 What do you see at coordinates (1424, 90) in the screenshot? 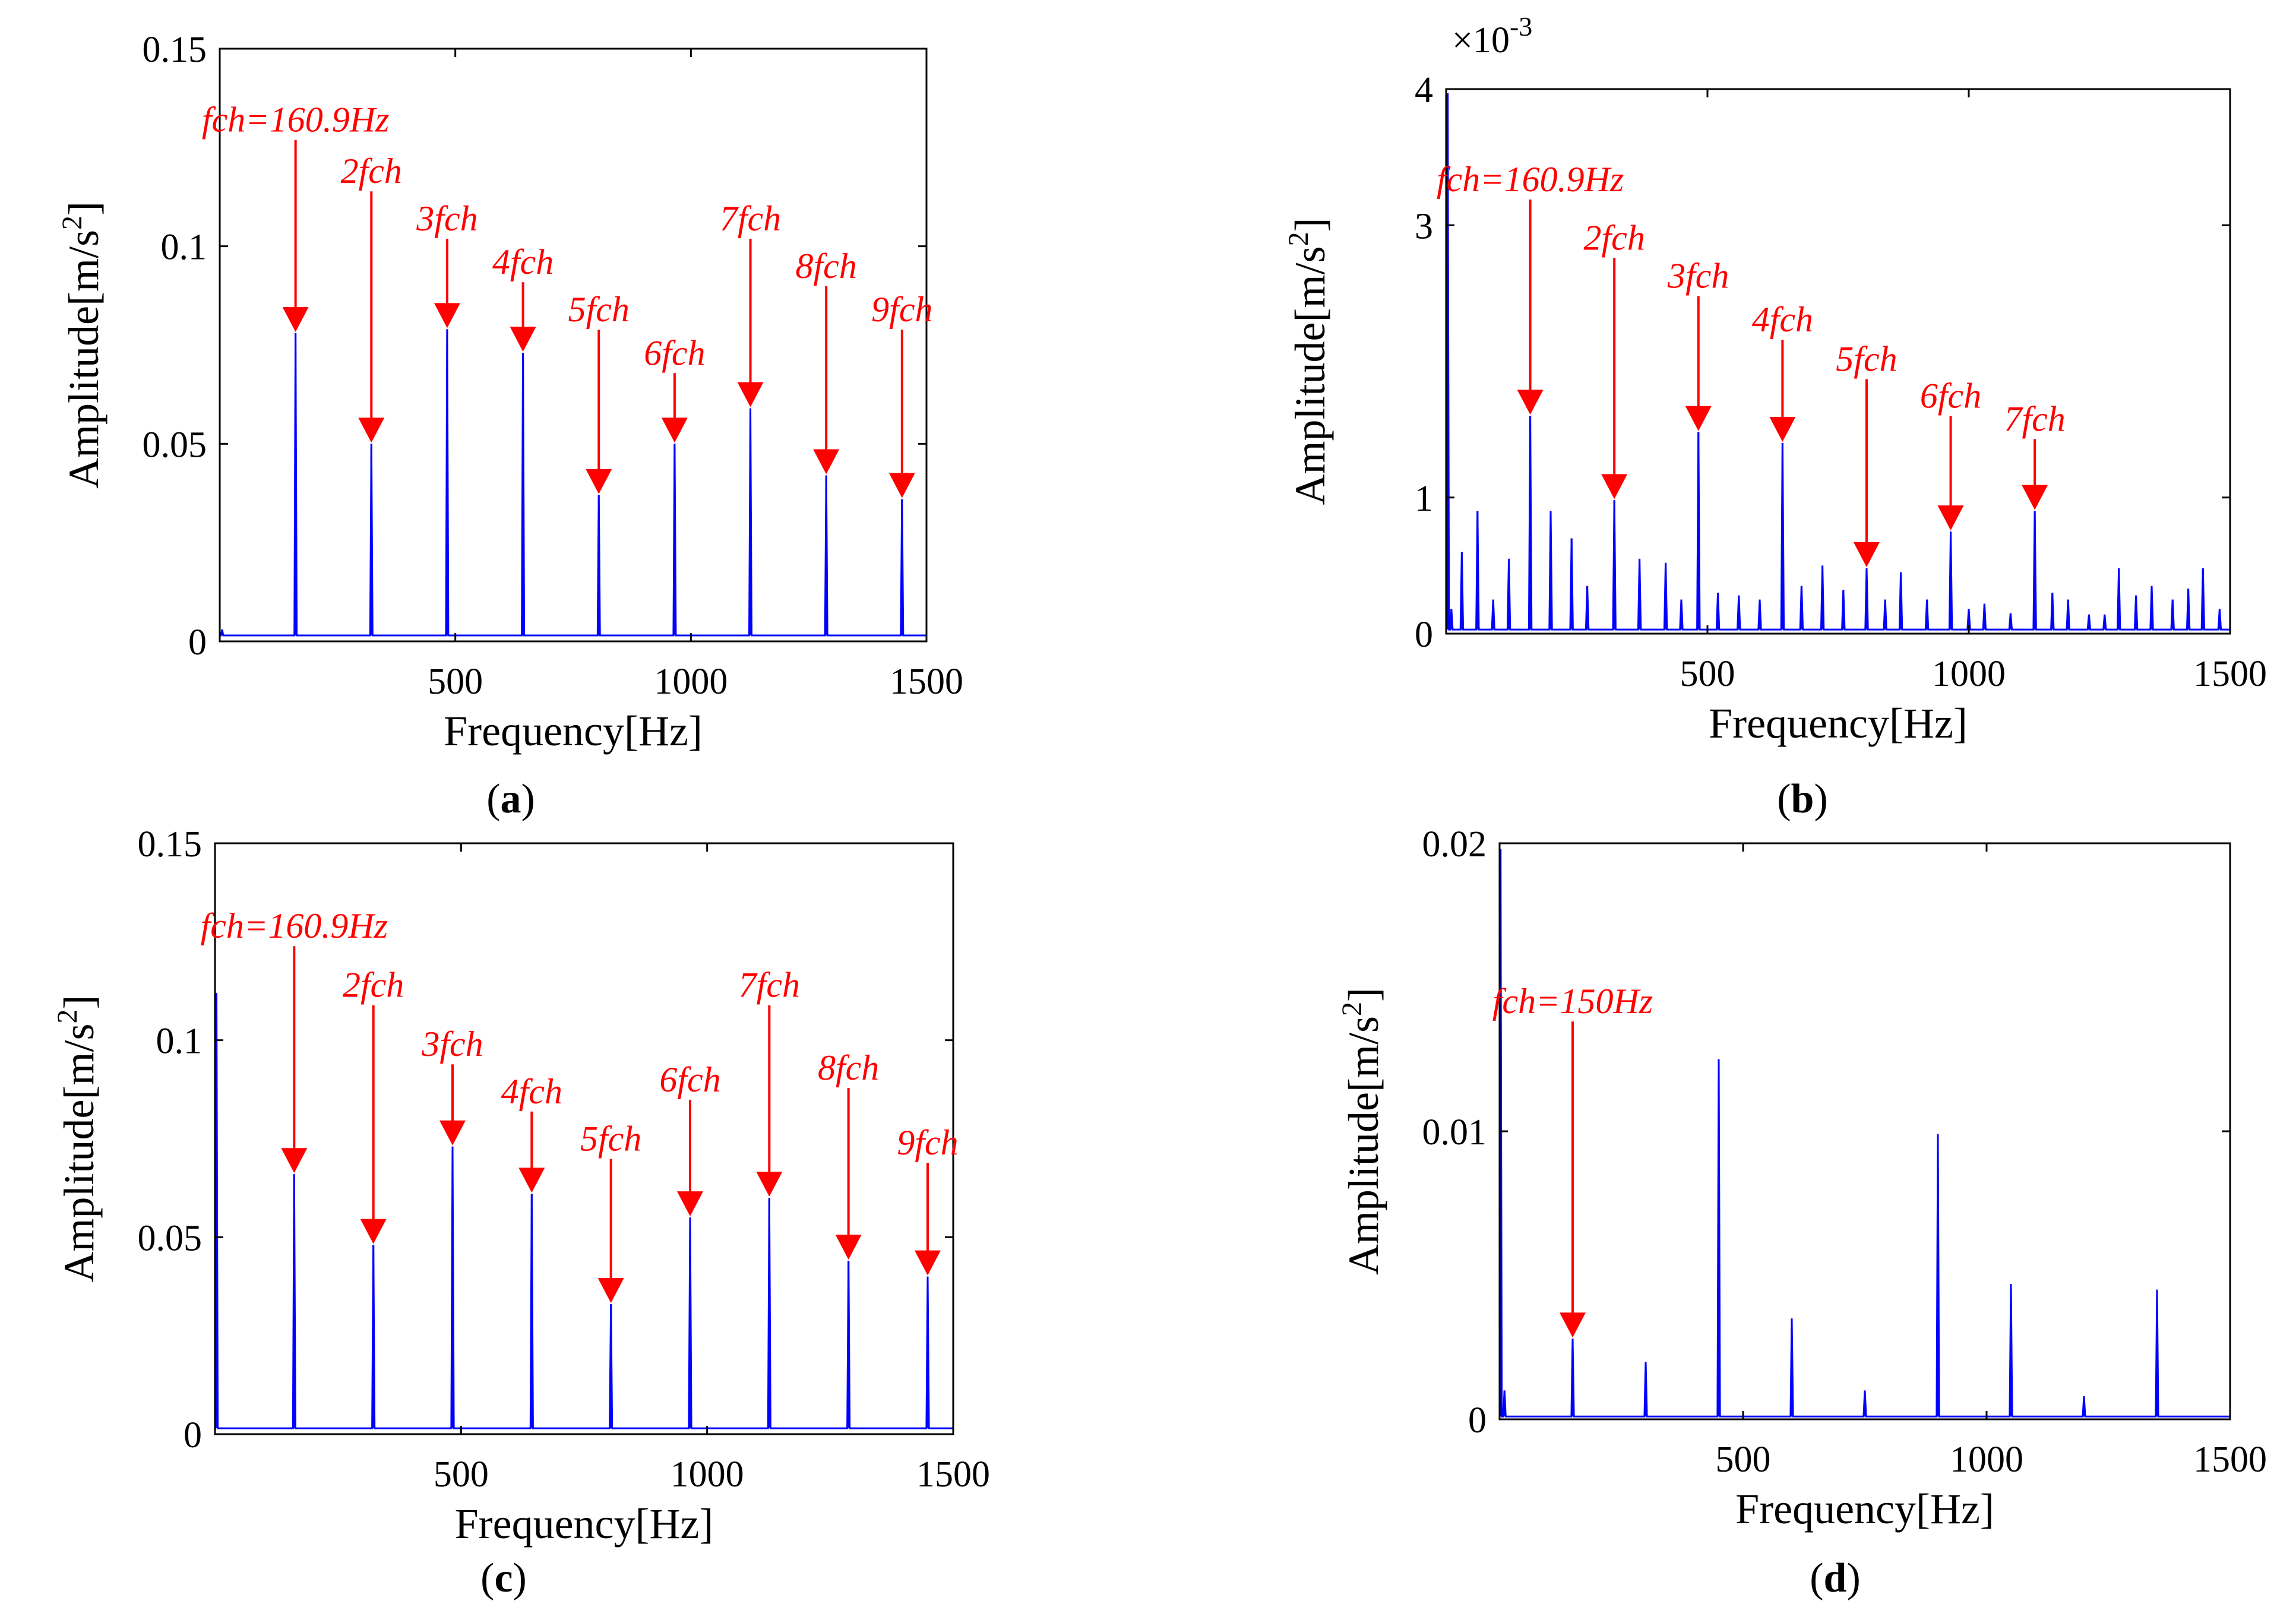
I see `y-tick-label: 4` at bounding box center [1424, 90].